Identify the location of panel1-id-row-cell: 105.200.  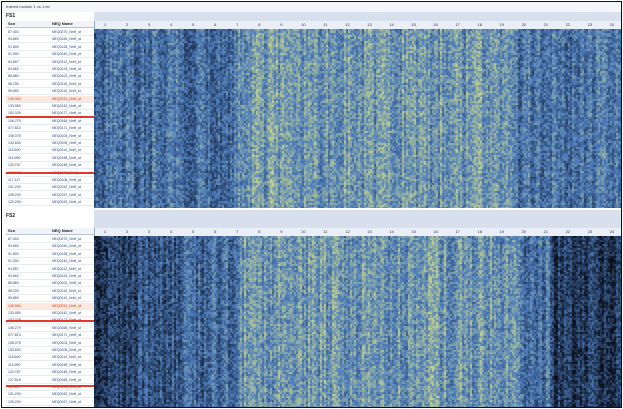
(28, 195).